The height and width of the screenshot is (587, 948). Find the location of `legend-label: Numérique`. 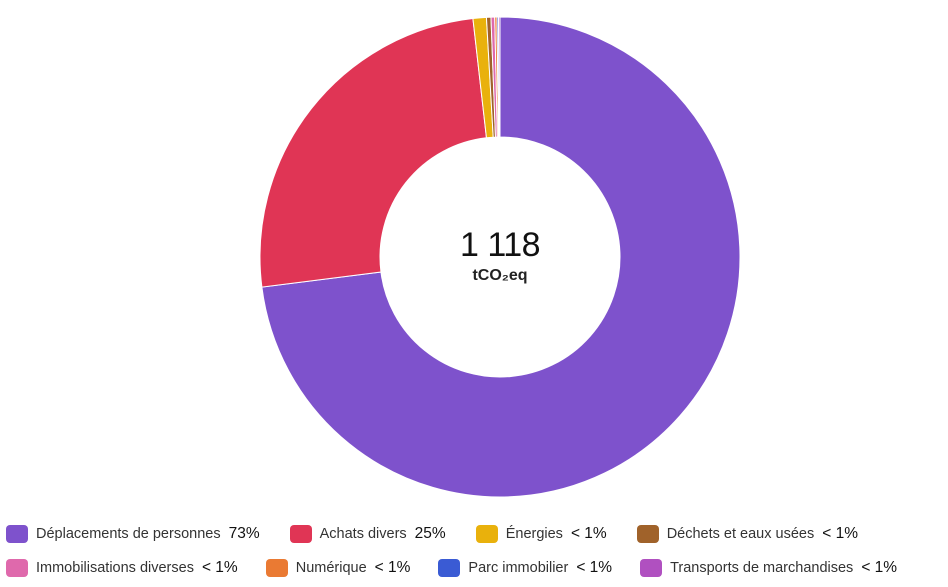

legend-label: Numérique is located at coordinates (331, 568).